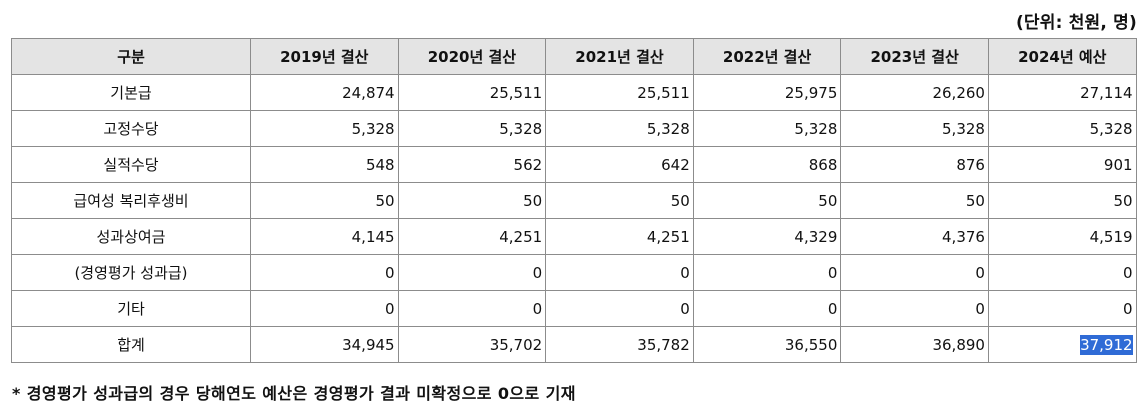 The width and height of the screenshot is (1147, 413). Describe the element at coordinates (516, 344) in the screenshot. I see `cell-value: 35,702` at that location.